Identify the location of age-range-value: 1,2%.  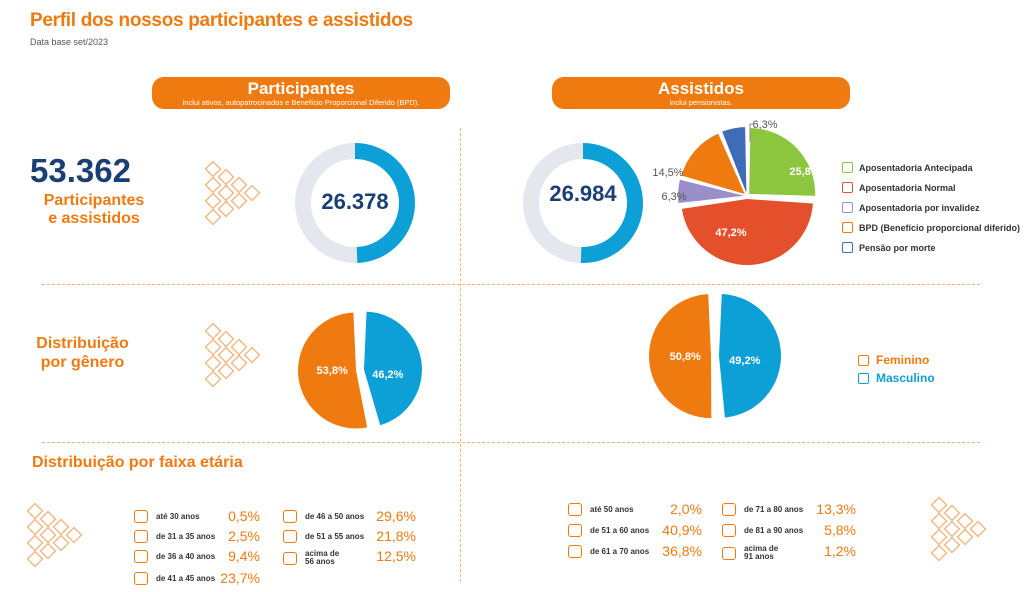
(840, 551).